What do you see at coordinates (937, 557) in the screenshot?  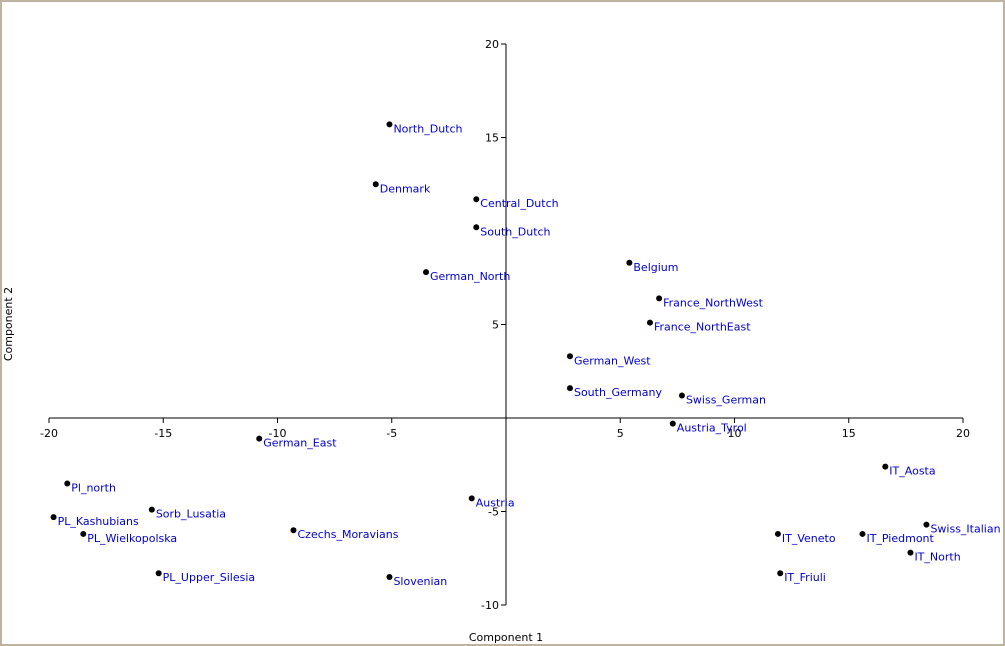 I see `point-label: IT_North` at bounding box center [937, 557].